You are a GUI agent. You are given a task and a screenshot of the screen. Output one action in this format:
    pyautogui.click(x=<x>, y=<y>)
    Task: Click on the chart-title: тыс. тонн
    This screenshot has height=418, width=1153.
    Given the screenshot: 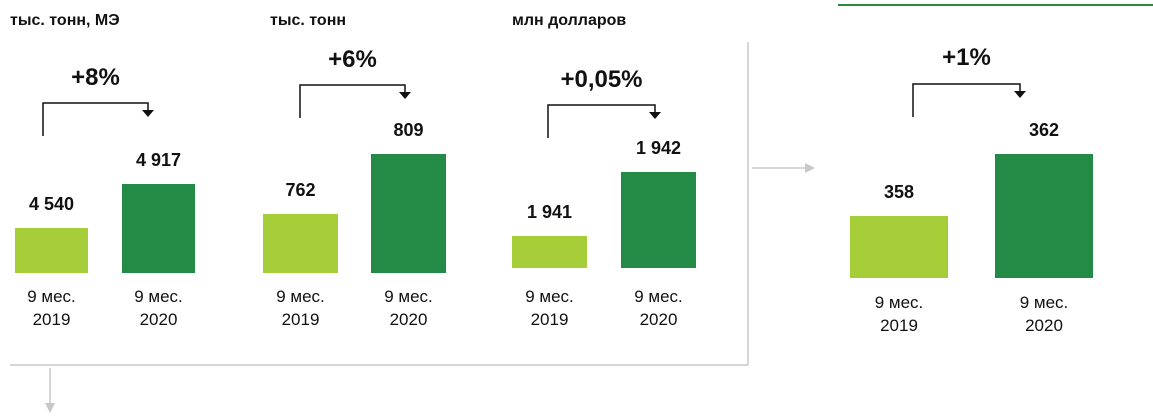 What is the action you would take?
    pyautogui.click(x=308, y=20)
    